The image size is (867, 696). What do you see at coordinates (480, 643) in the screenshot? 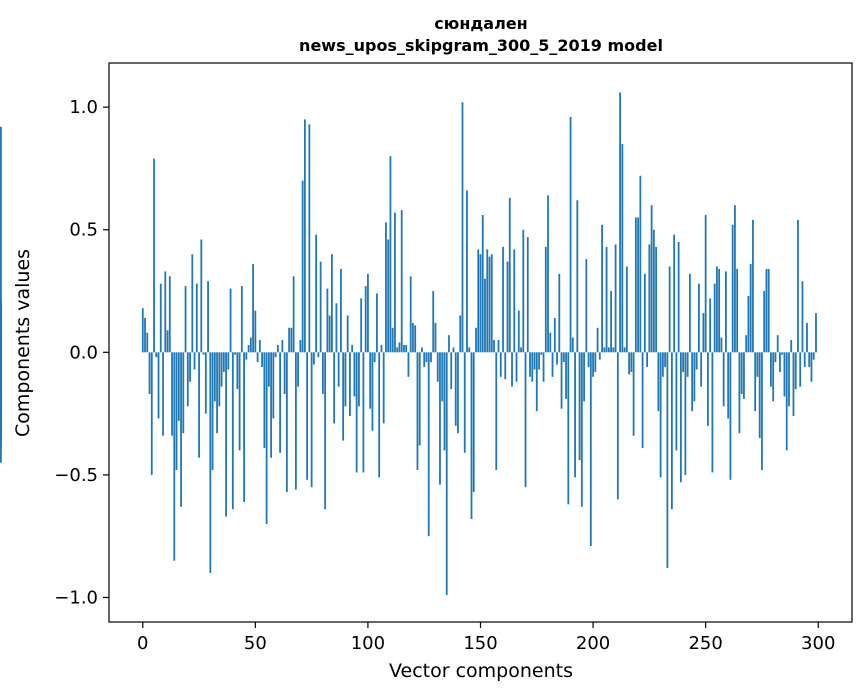
I see `x-tick-label: 150` at bounding box center [480, 643].